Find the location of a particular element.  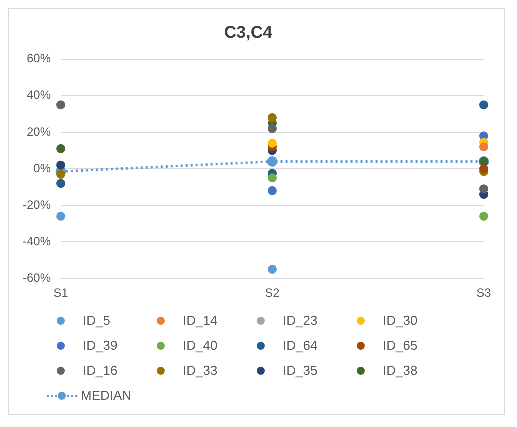

legend-label: ID_33 is located at coordinates (200, 370).